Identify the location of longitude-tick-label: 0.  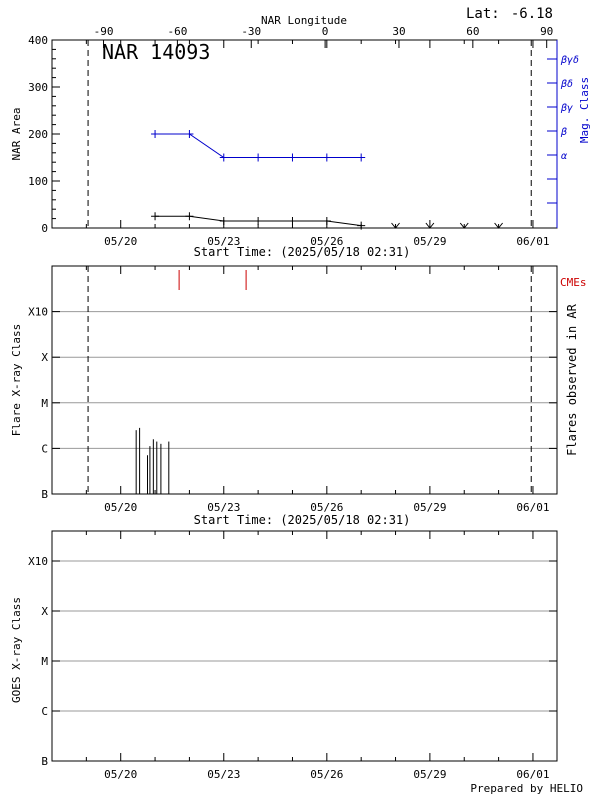
(325, 31).